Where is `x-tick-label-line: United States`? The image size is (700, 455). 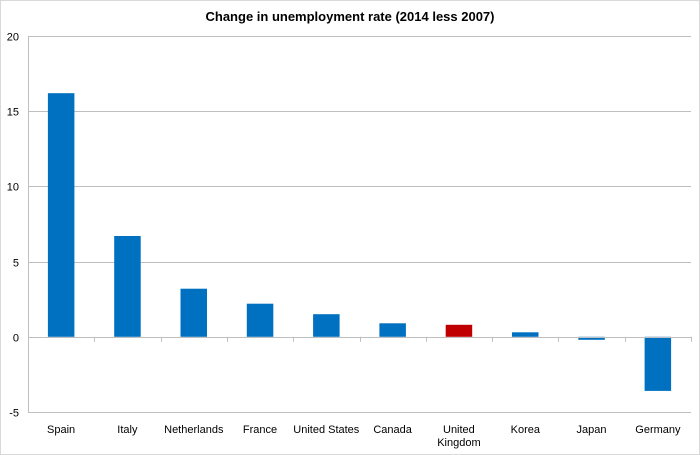
x-tick-label-line: United States is located at coordinates (326, 430).